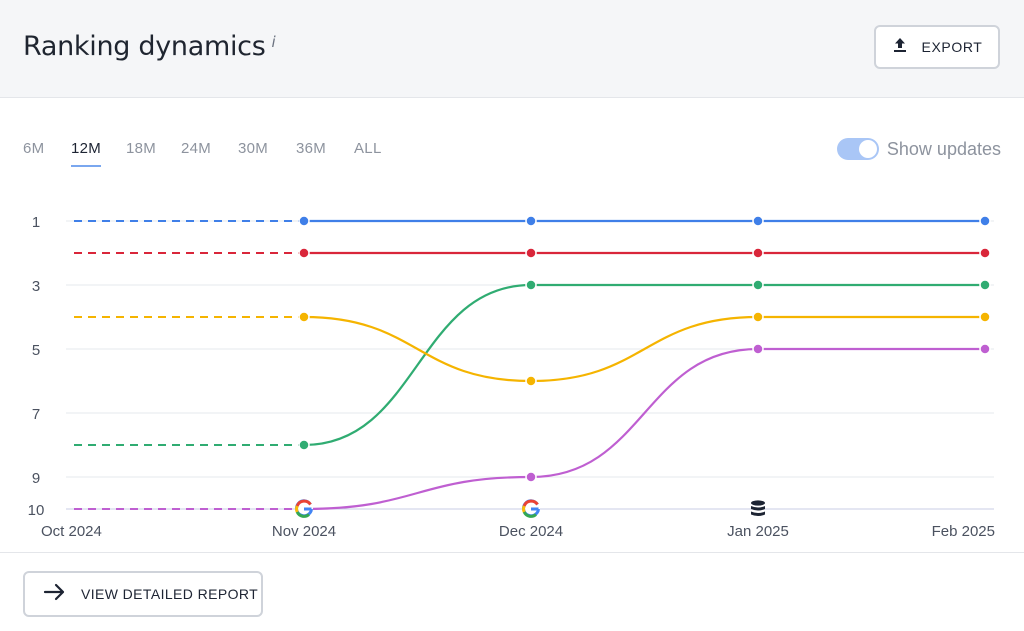 The height and width of the screenshot is (631, 1024). I want to click on toggle-switch, so click(857, 149).